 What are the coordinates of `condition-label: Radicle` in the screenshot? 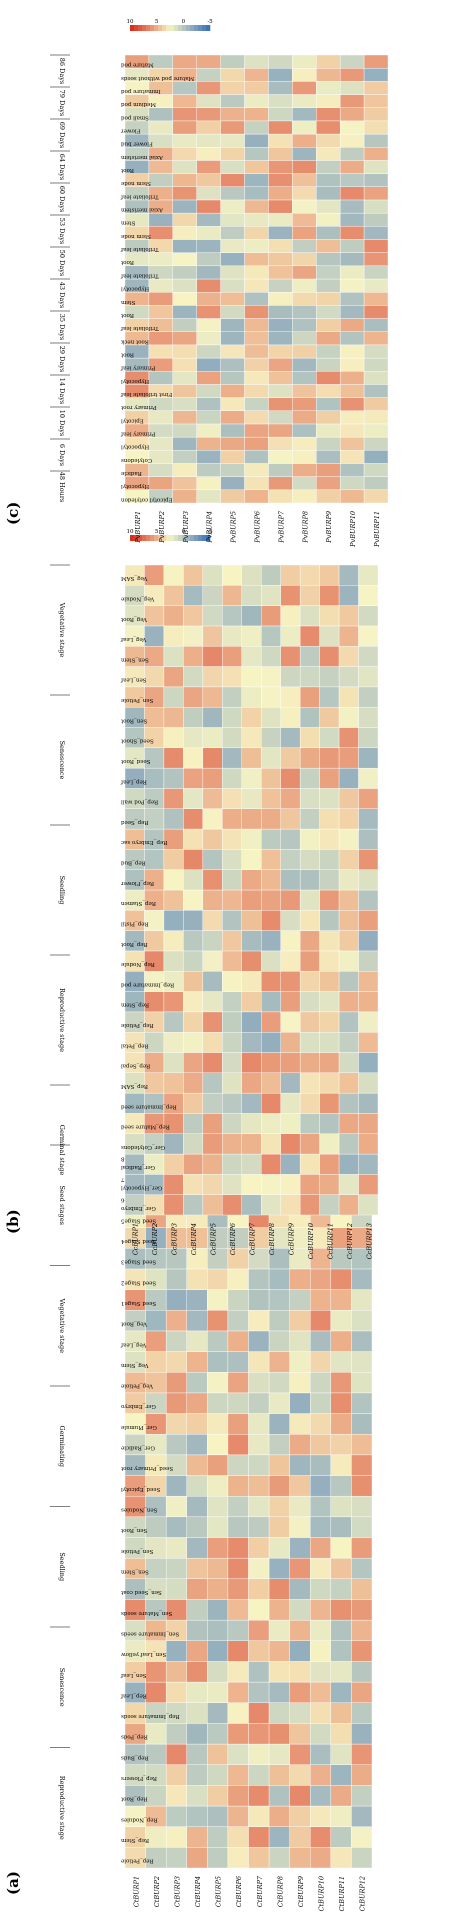 It's located at (131, 473).